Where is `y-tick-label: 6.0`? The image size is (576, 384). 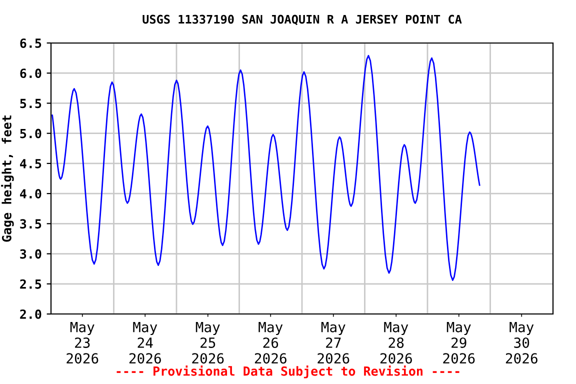
y-tick-label: 6.0 is located at coordinates (31, 73).